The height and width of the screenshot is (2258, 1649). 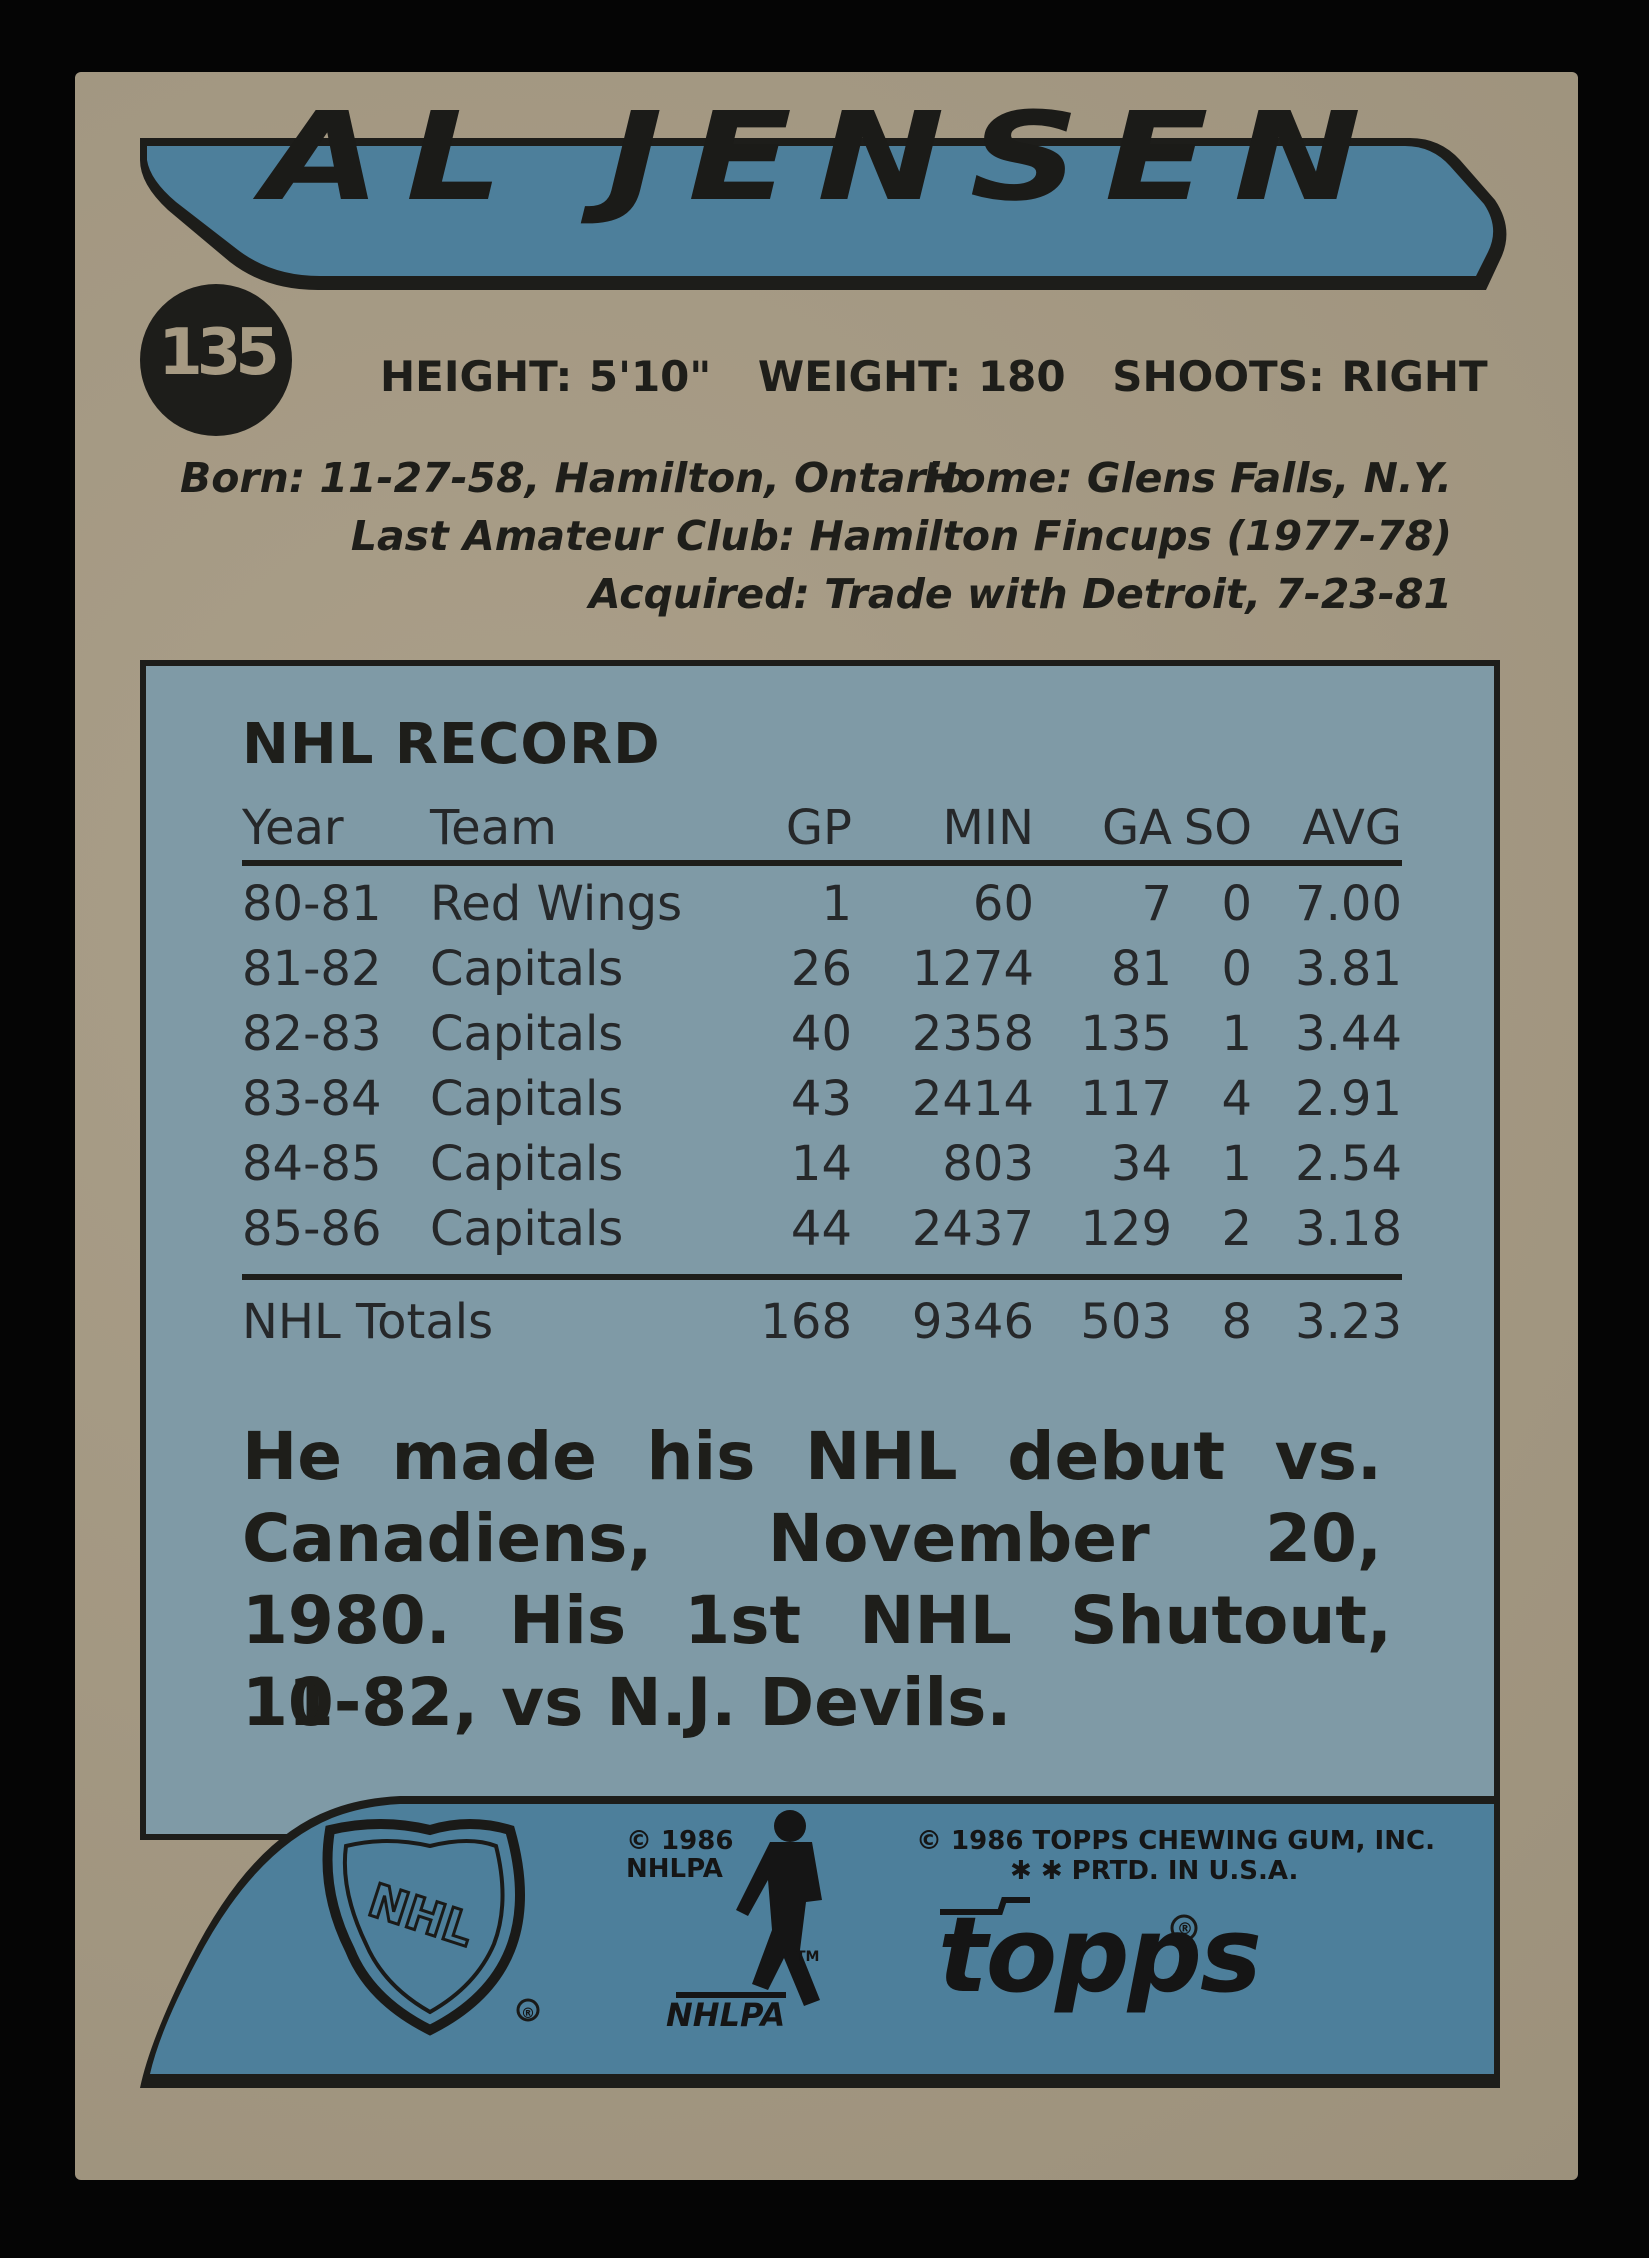 What do you see at coordinates (1020, 594) in the screenshot?
I see `acquired-line: Acquired: Trade with Detroit, 7-23-81` at bounding box center [1020, 594].